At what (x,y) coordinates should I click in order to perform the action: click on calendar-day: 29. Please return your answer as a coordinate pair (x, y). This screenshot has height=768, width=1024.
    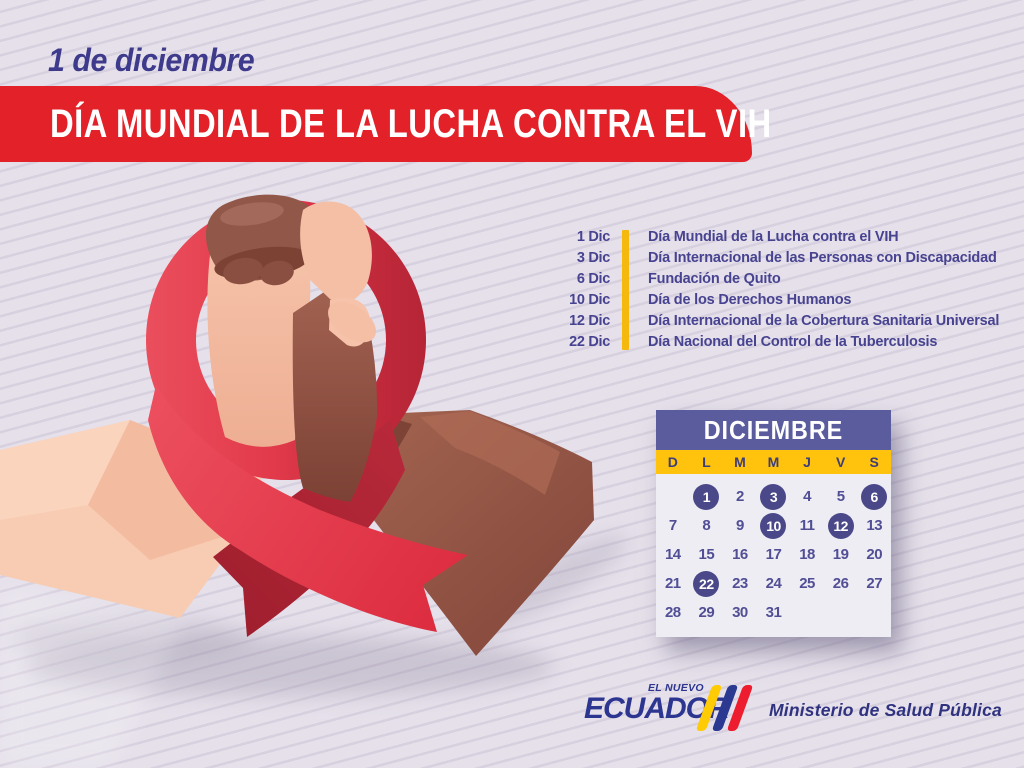
    Looking at the image, I should click on (706, 612).